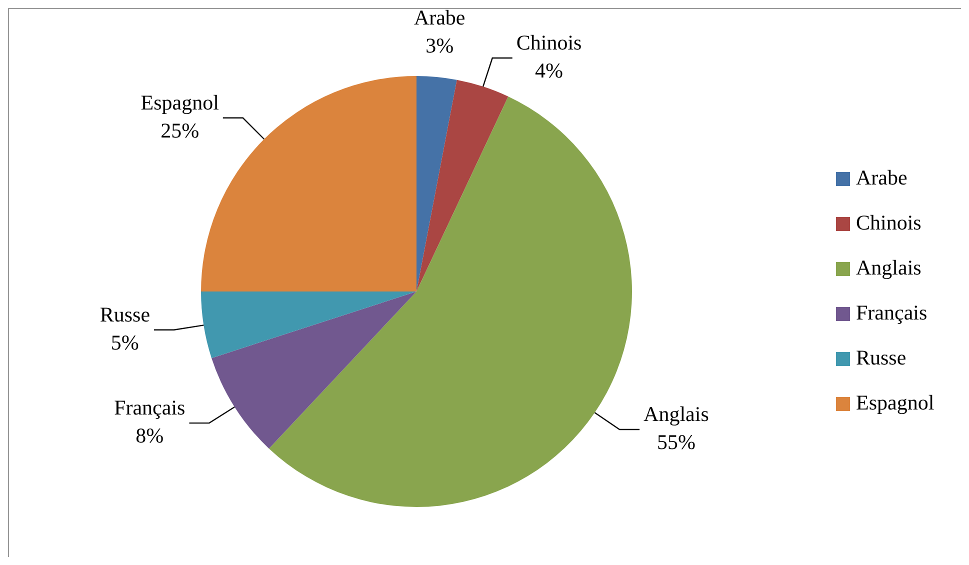 The width and height of the screenshot is (969, 565). Describe the element at coordinates (892, 312) in the screenshot. I see `legend-label: Français` at that location.